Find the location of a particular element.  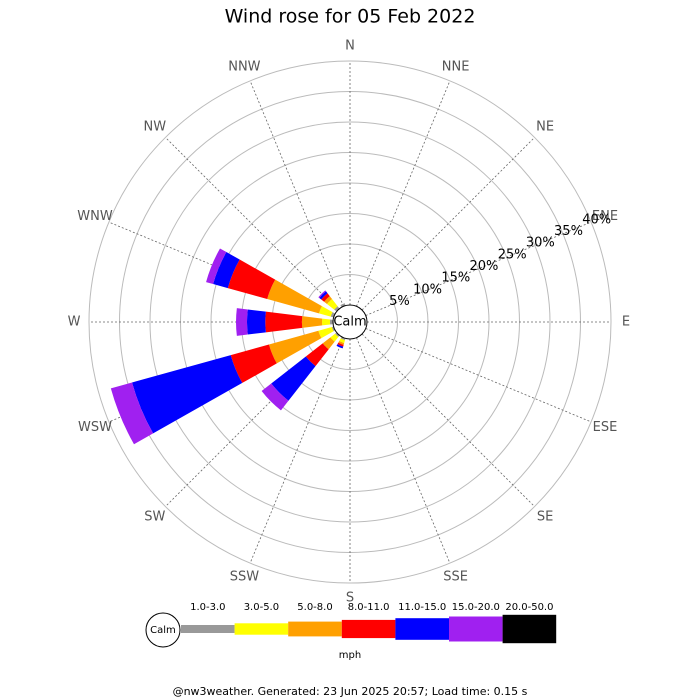

direction-label: ENE is located at coordinates (605, 216).